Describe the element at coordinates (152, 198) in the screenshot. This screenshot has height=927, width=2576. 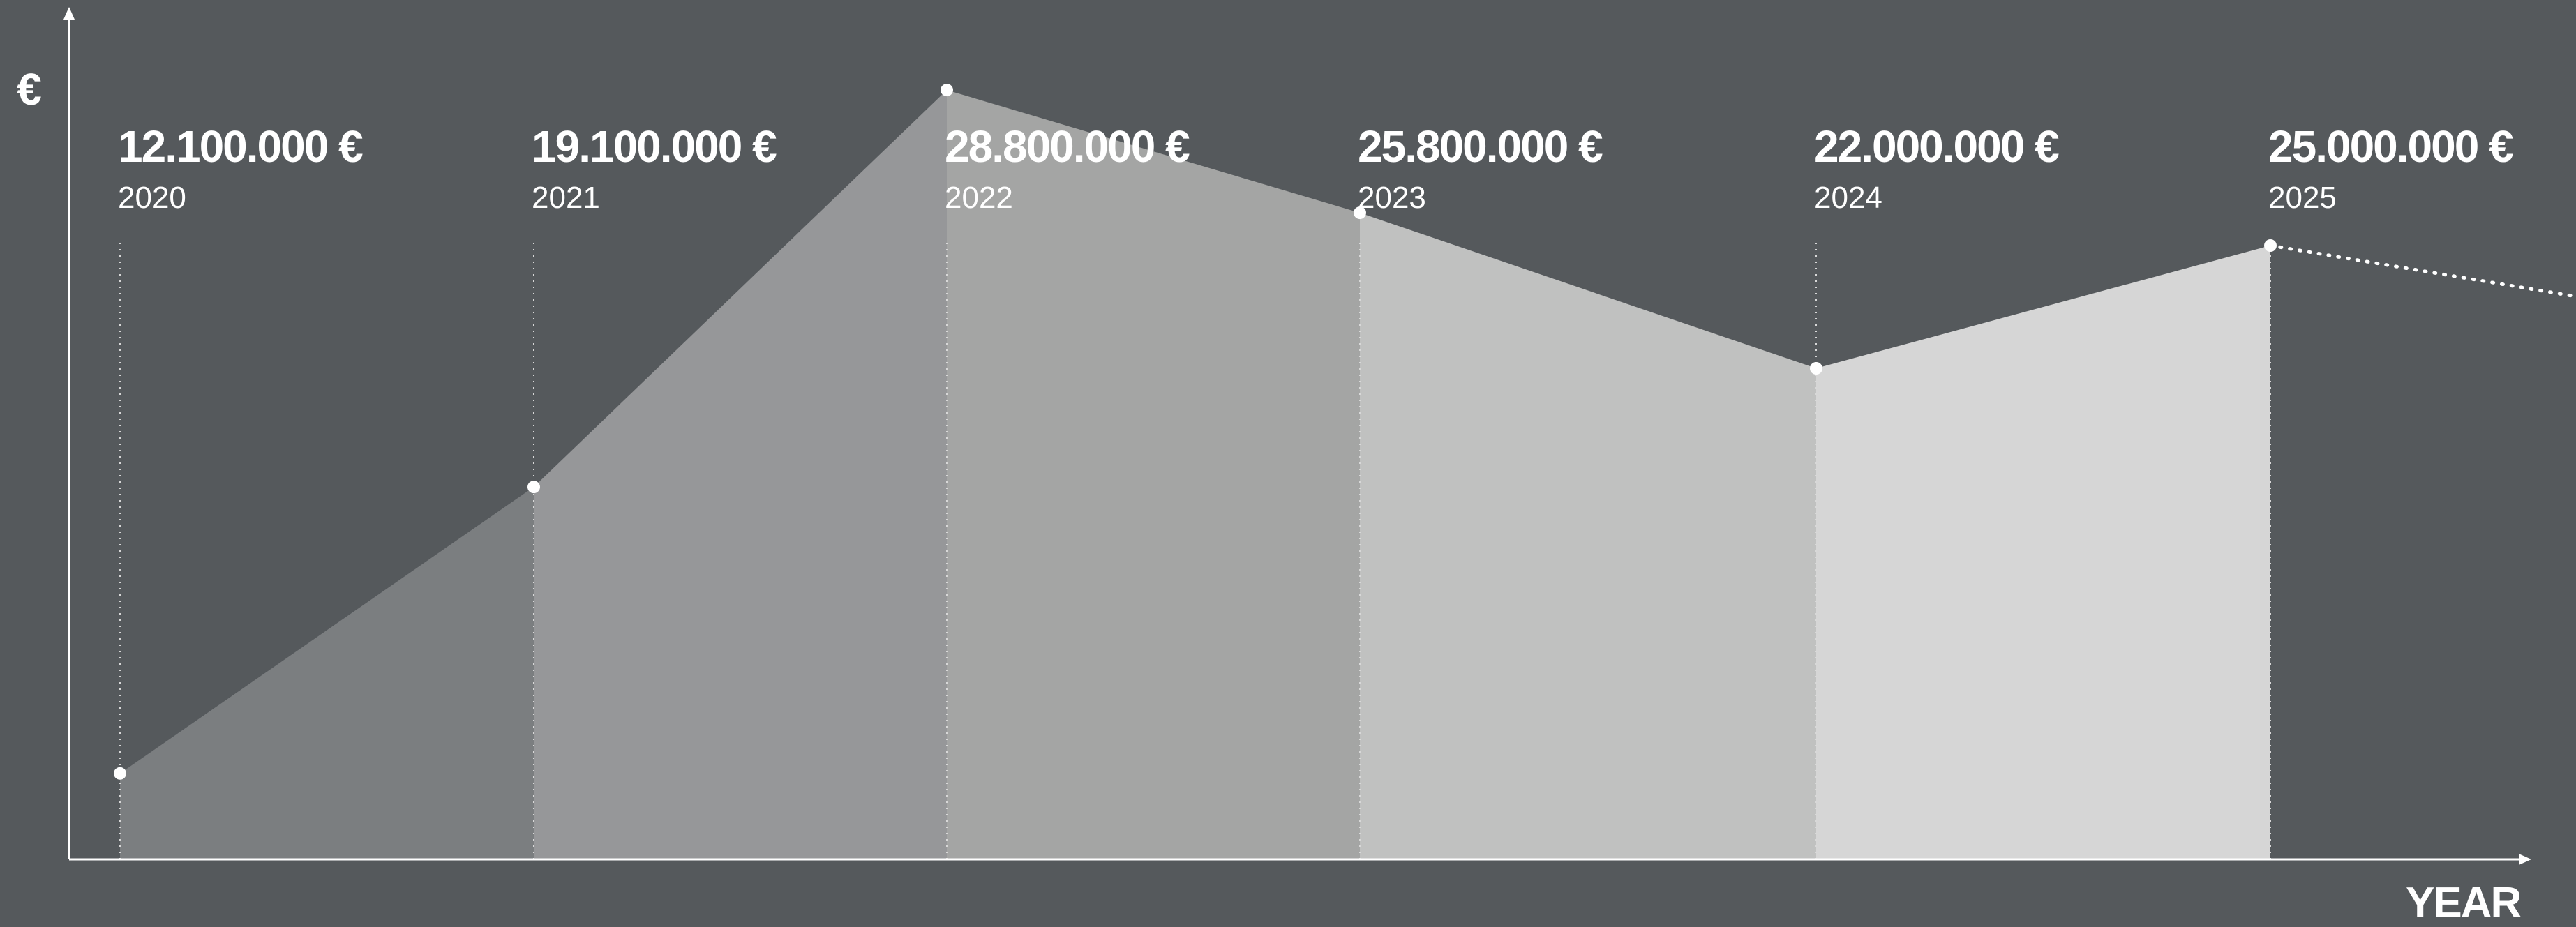
I see `year-label-2020: 2020` at that location.